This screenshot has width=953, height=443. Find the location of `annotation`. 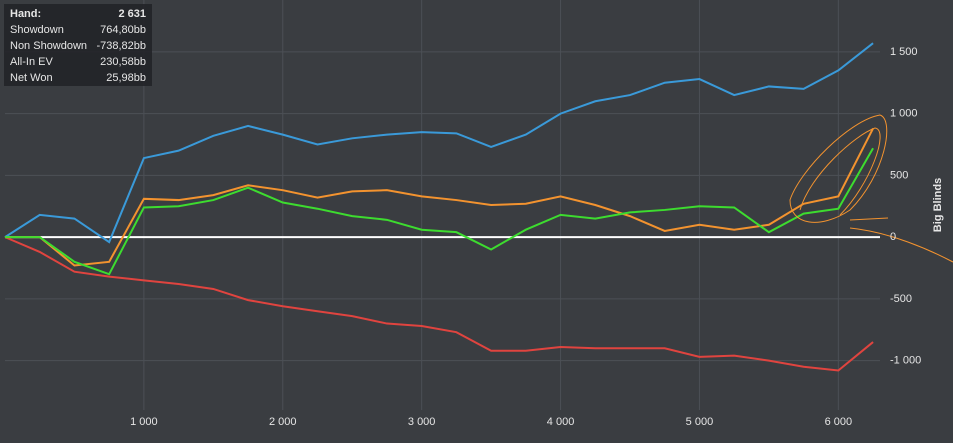

annotation is located at coordinates (871, 188).